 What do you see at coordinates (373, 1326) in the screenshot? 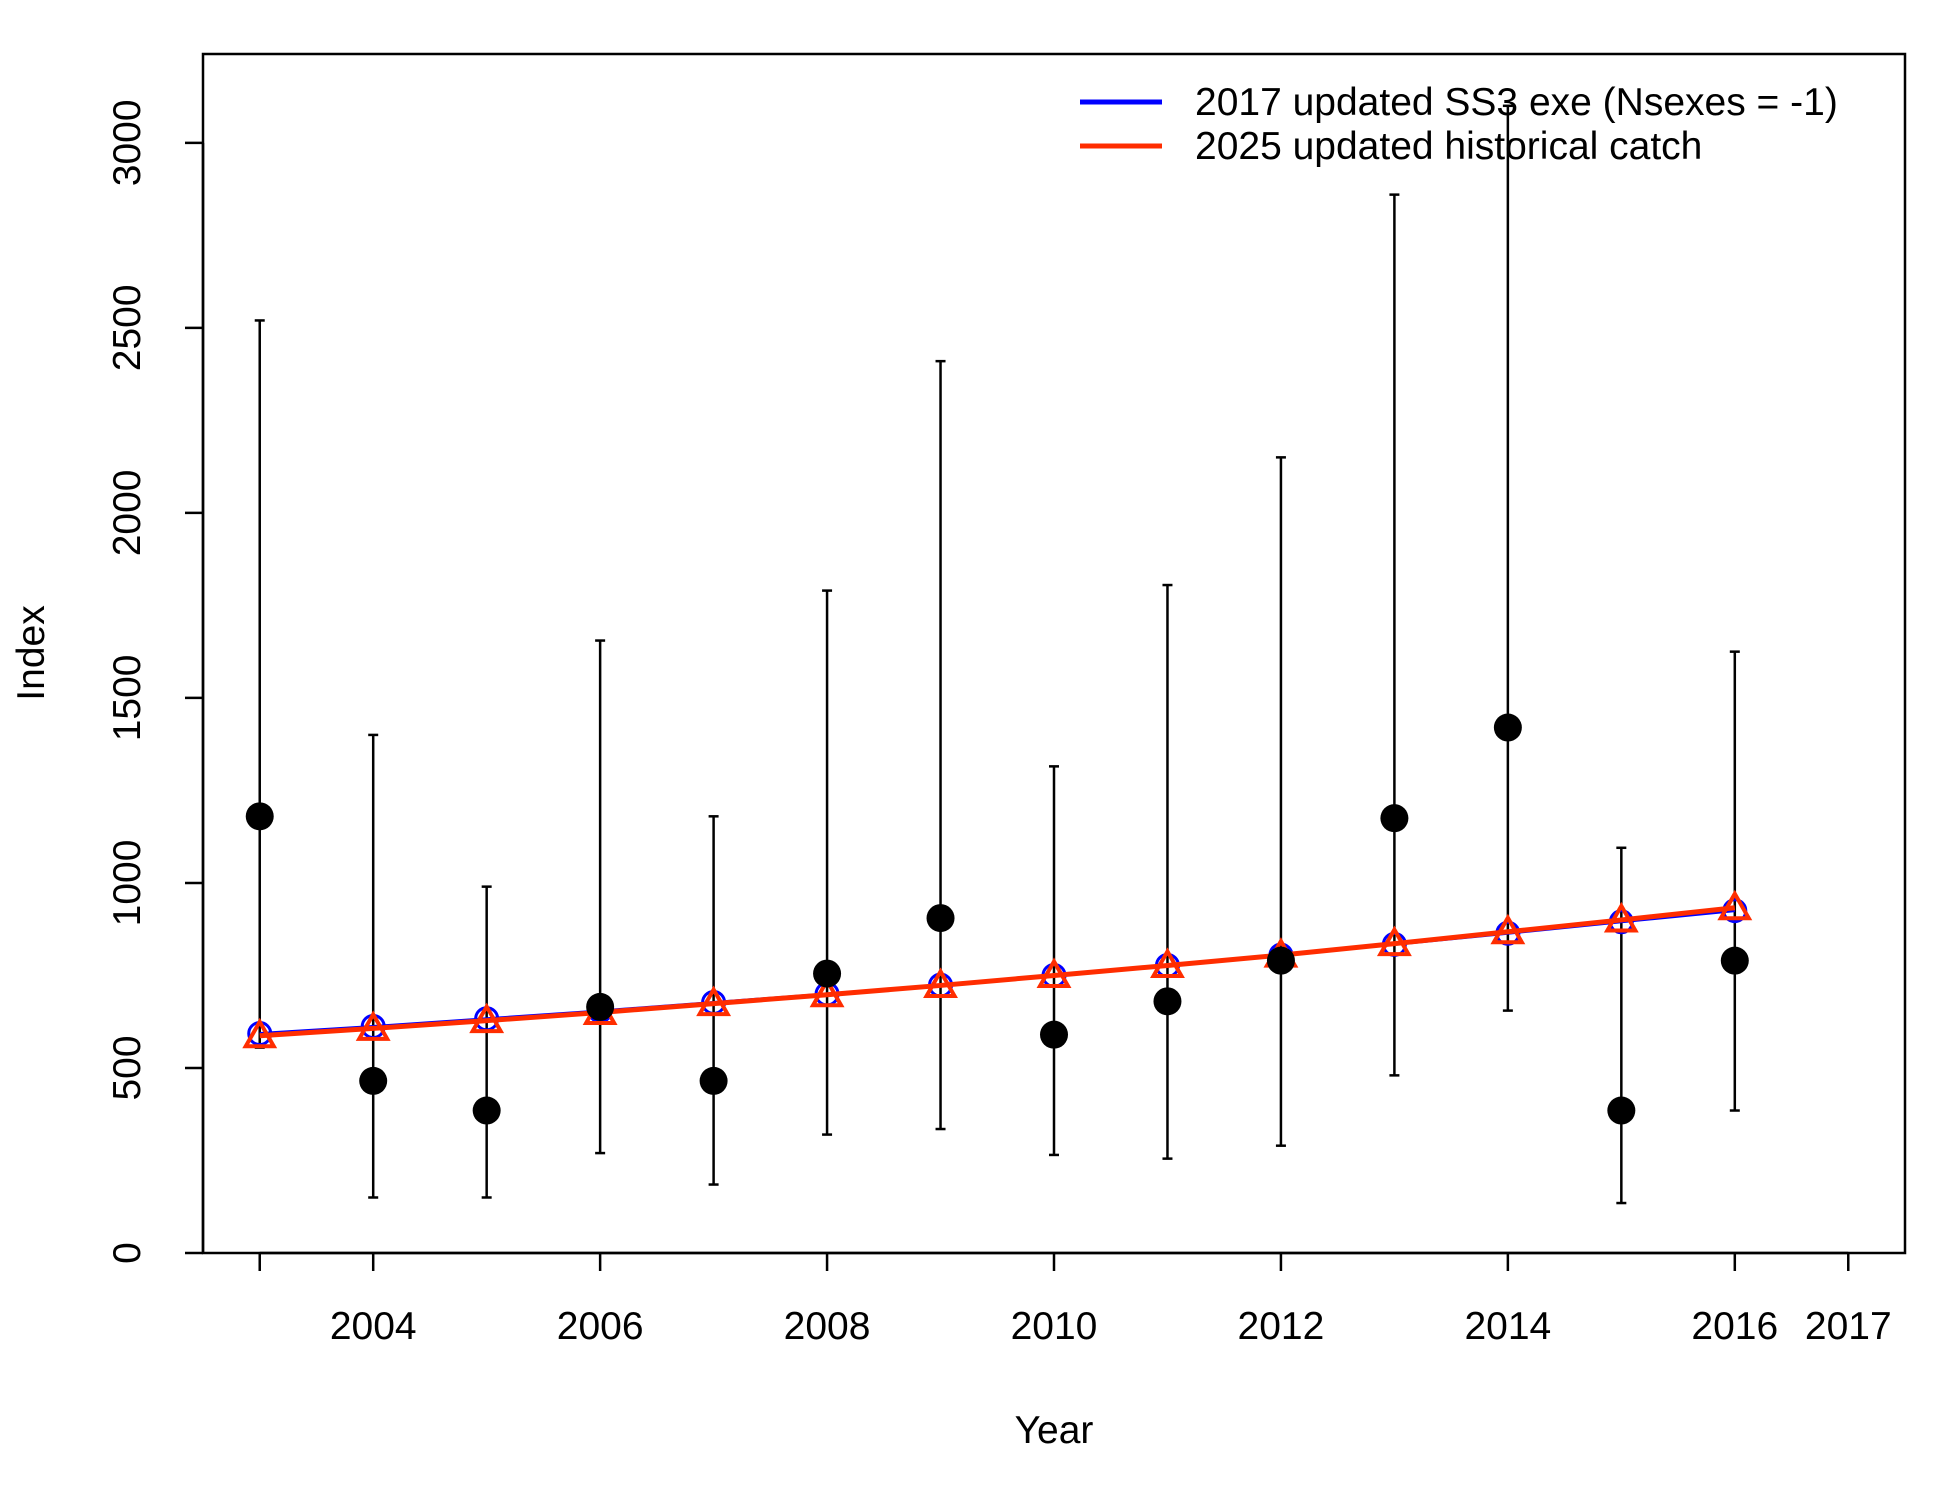
I see `x-tick-label: 2004` at bounding box center [373, 1326].